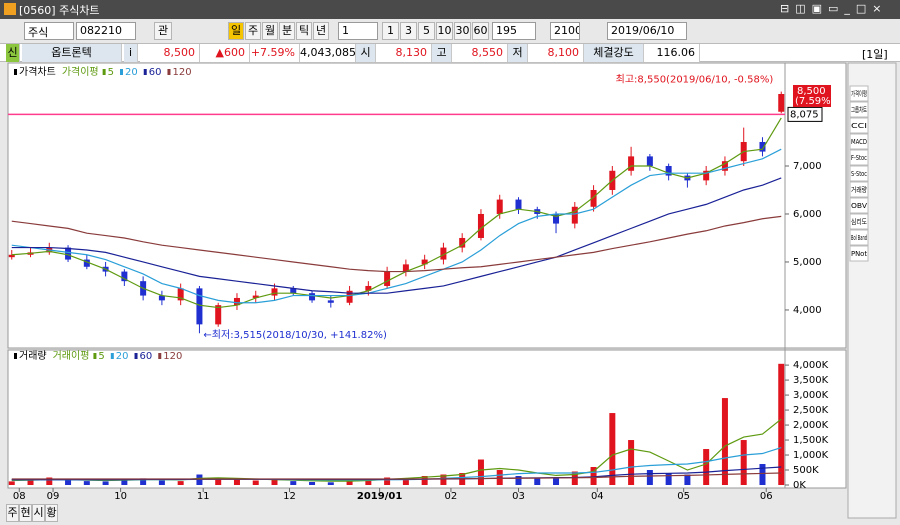 The height and width of the screenshot is (525, 900). I want to click on tool-label: 그룹차트, so click(859, 109).